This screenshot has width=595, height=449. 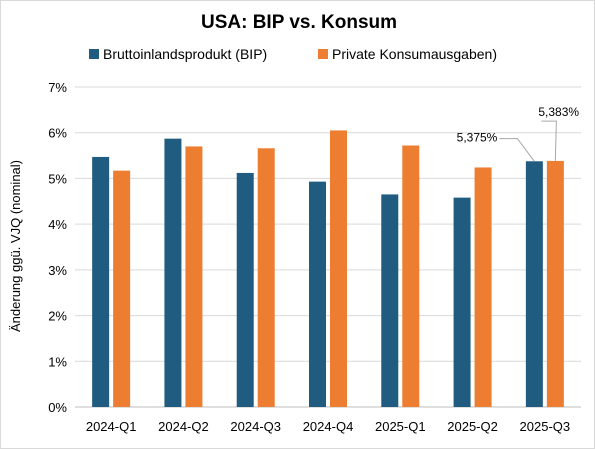 I want to click on data-labels: 5,375% 5,383%, so click(x=518, y=133).